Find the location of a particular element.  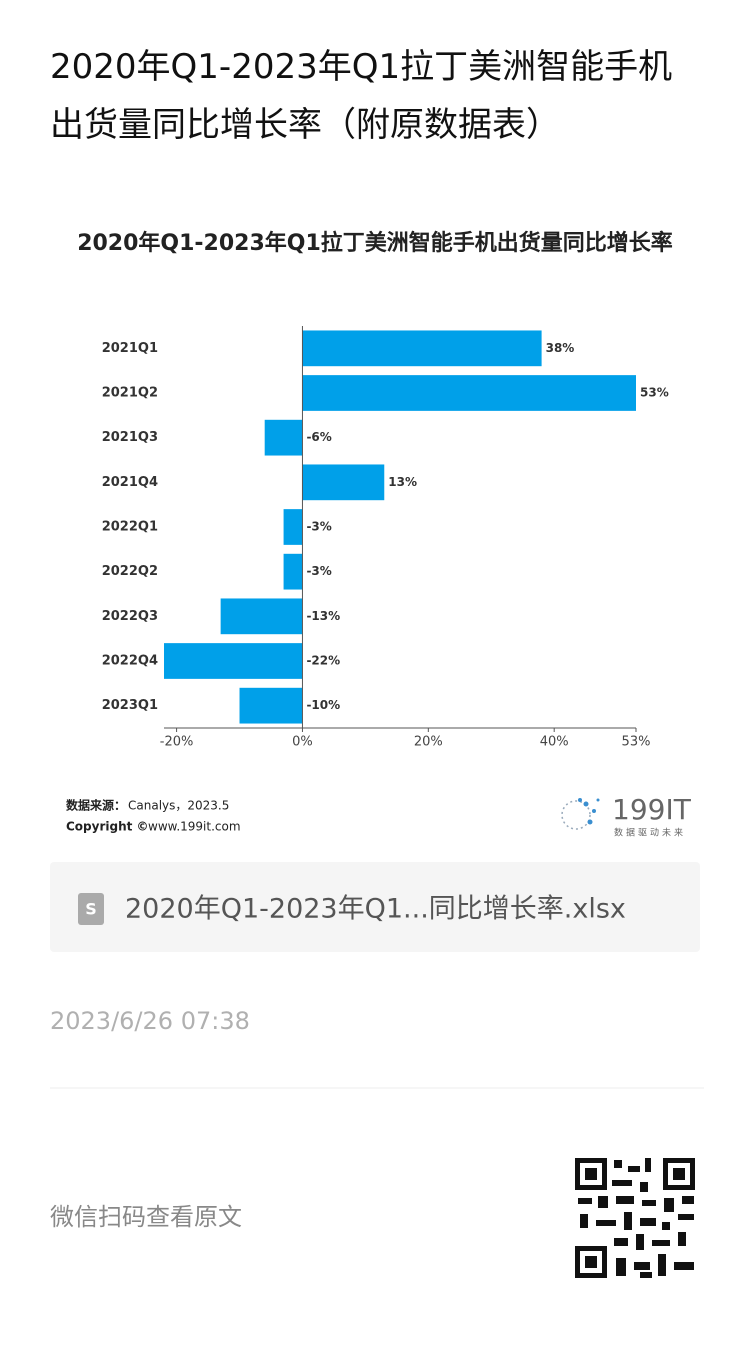

copyright-label: Copyright © is located at coordinates (107, 827).